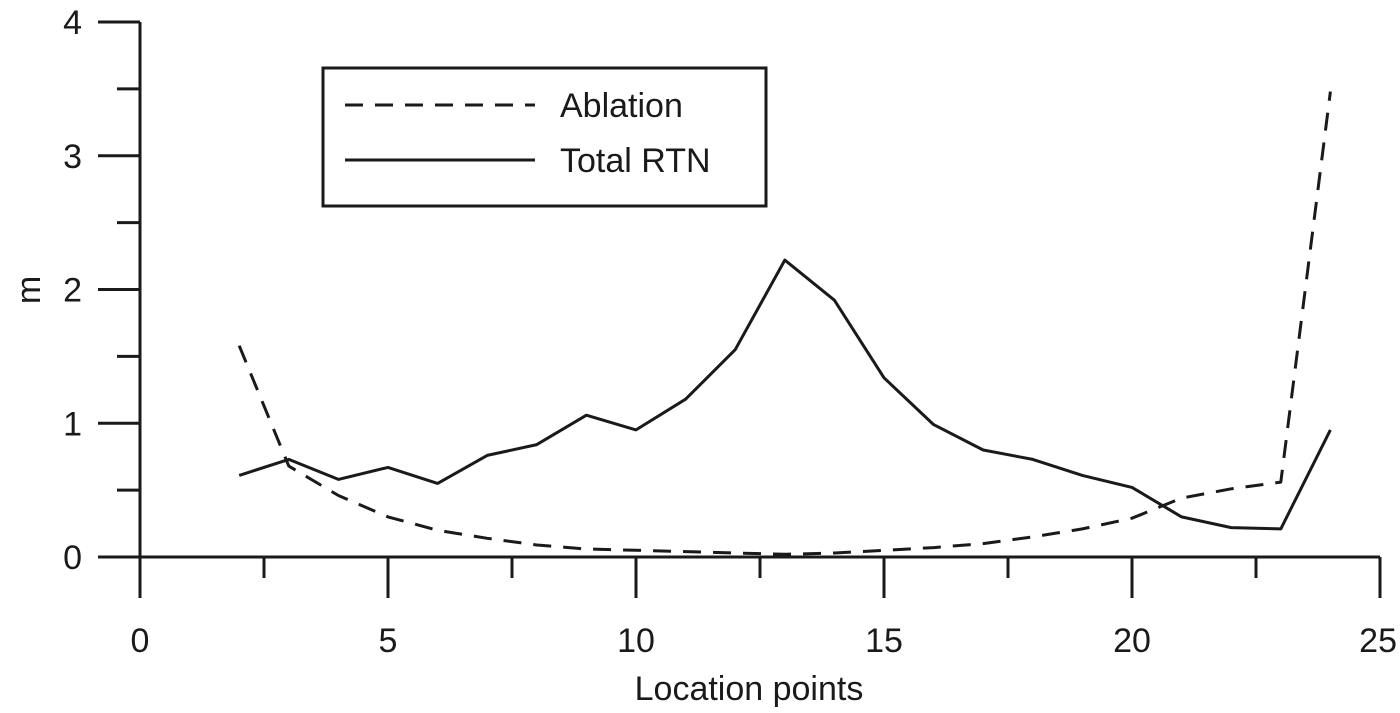  Describe the element at coordinates (29, 290) in the screenshot. I see `y-axis-title: m` at that location.